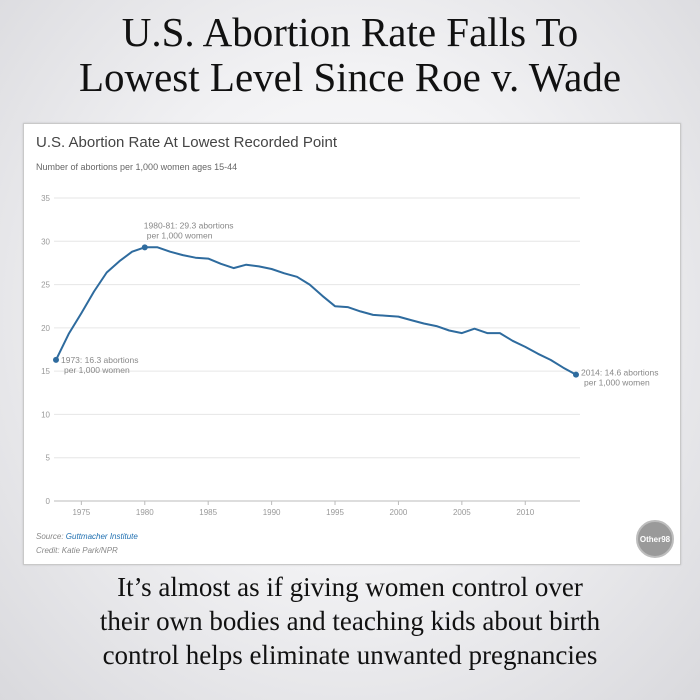 This screenshot has height=700, width=700. I want to click on headline-line-2: Lowest Level Since Roe v. Wade, so click(350, 77).